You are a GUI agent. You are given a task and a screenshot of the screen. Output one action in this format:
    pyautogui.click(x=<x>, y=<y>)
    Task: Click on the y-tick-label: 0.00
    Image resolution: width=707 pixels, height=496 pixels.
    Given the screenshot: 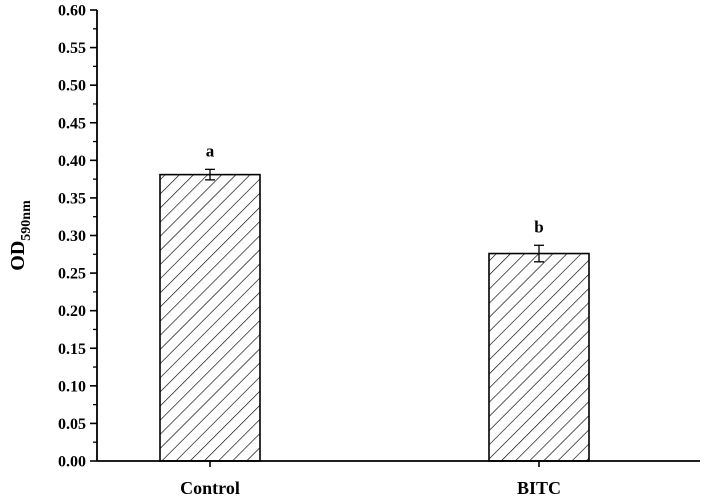 What is the action you would take?
    pyautogui.click(x=72, y=462)
    